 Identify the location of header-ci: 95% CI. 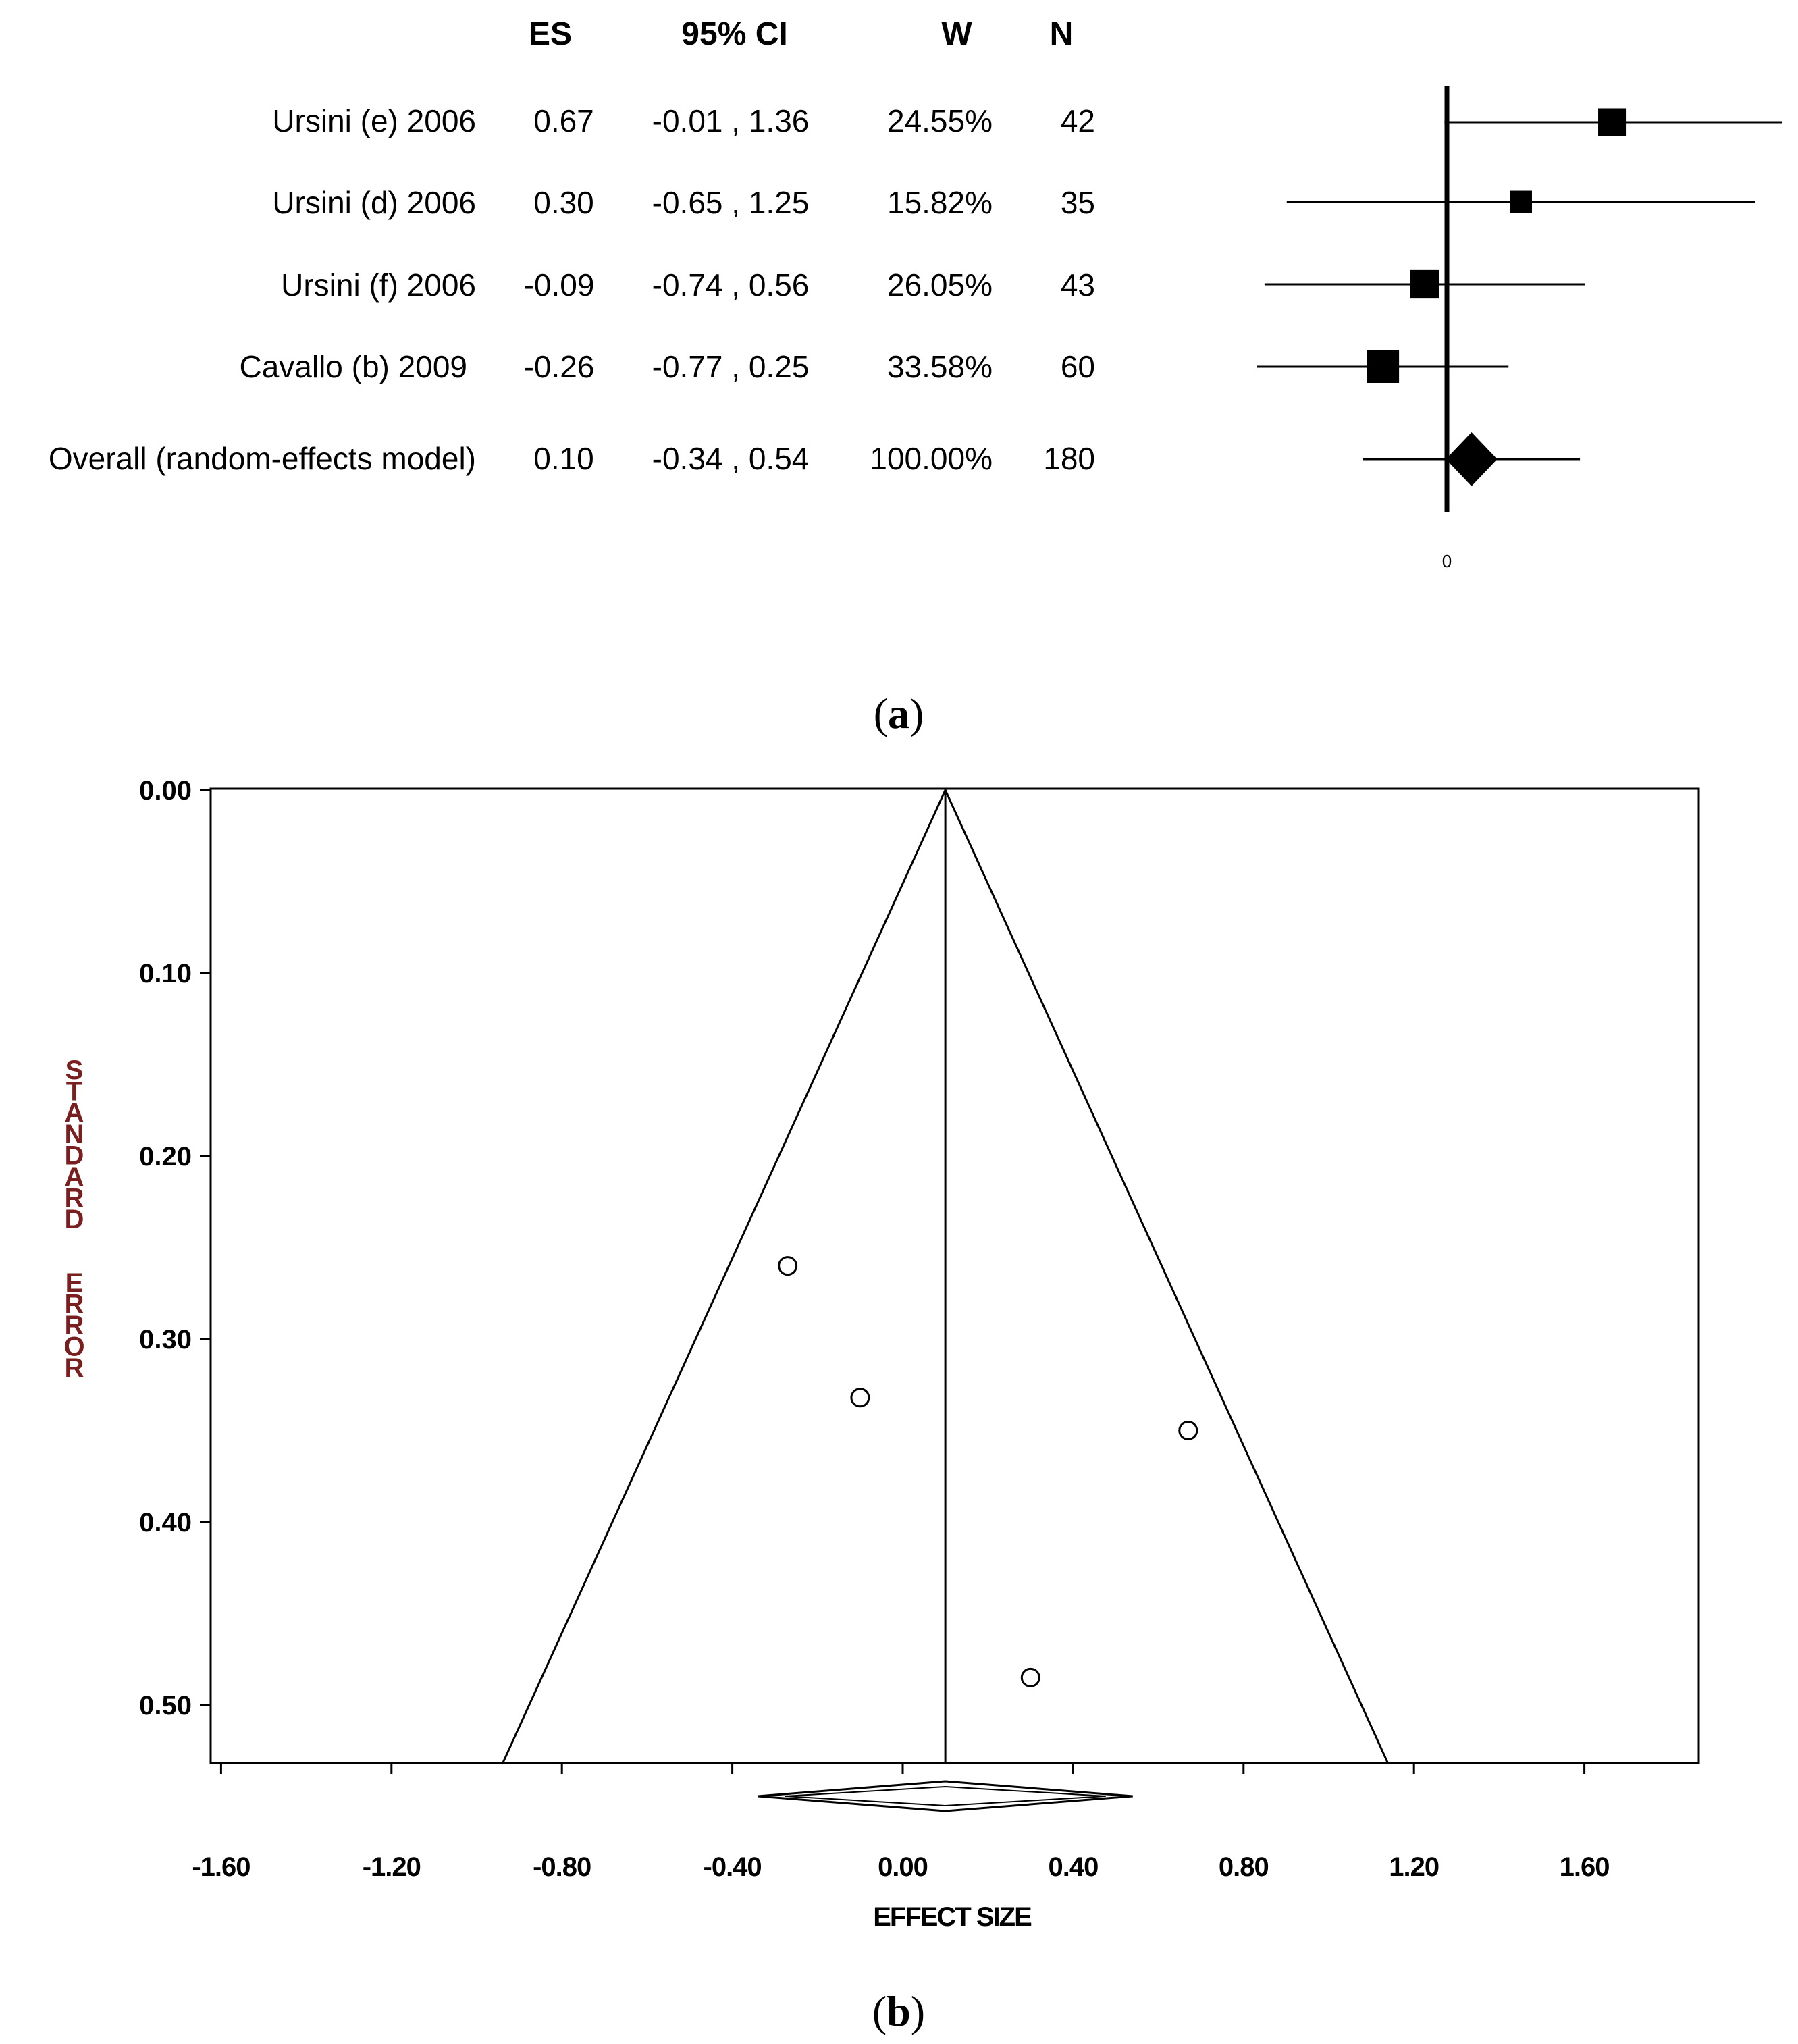
(734, 34).